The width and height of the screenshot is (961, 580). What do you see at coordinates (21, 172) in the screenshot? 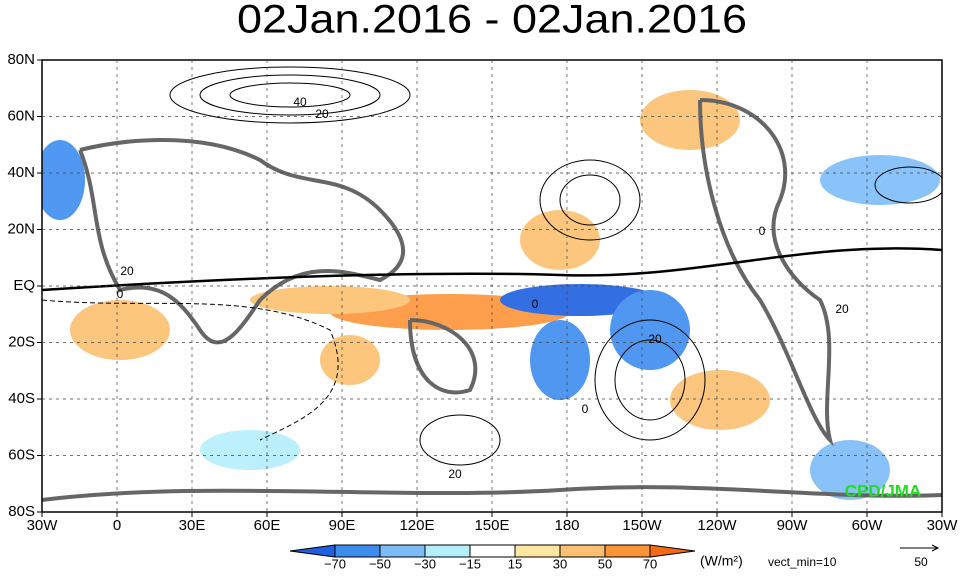
I see `lat-label: 40N` at bounding box center [21, 172].